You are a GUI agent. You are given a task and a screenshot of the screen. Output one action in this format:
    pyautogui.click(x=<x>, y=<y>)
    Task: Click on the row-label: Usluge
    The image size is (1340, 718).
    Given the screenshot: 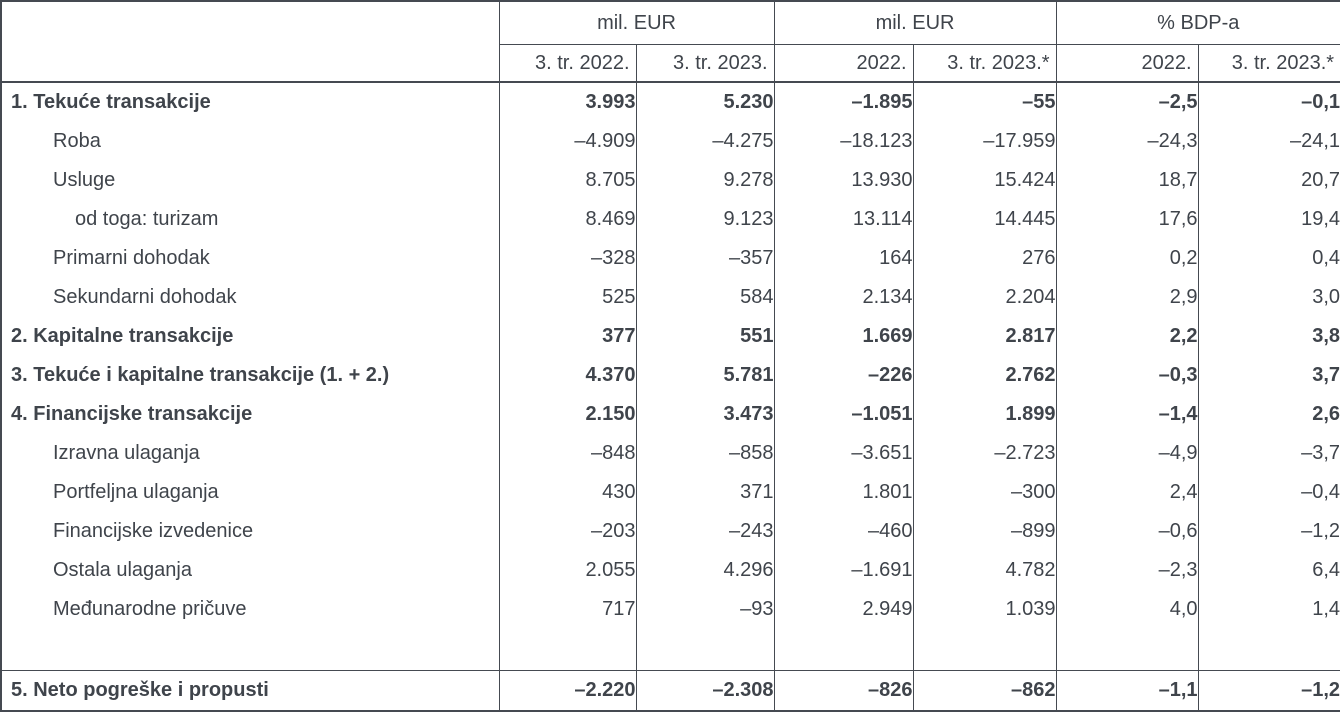 What is the action you would take?
    pyautogui.click(x=84, y=180)
    